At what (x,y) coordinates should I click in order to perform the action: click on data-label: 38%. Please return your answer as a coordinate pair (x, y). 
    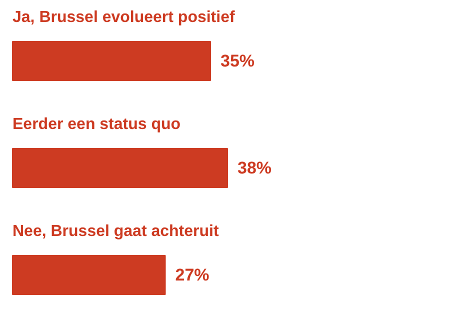
    Looking at the image, I should click on (255, 168).